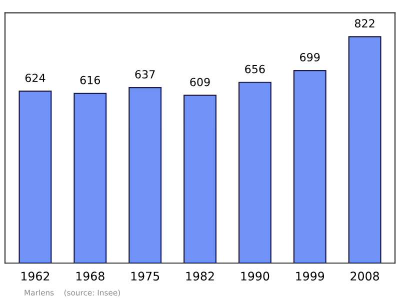  What do you see at coordinates (200, 276) in the screenshot?
I see `x-tick-label: 1982` at bounding box center [200, 276].